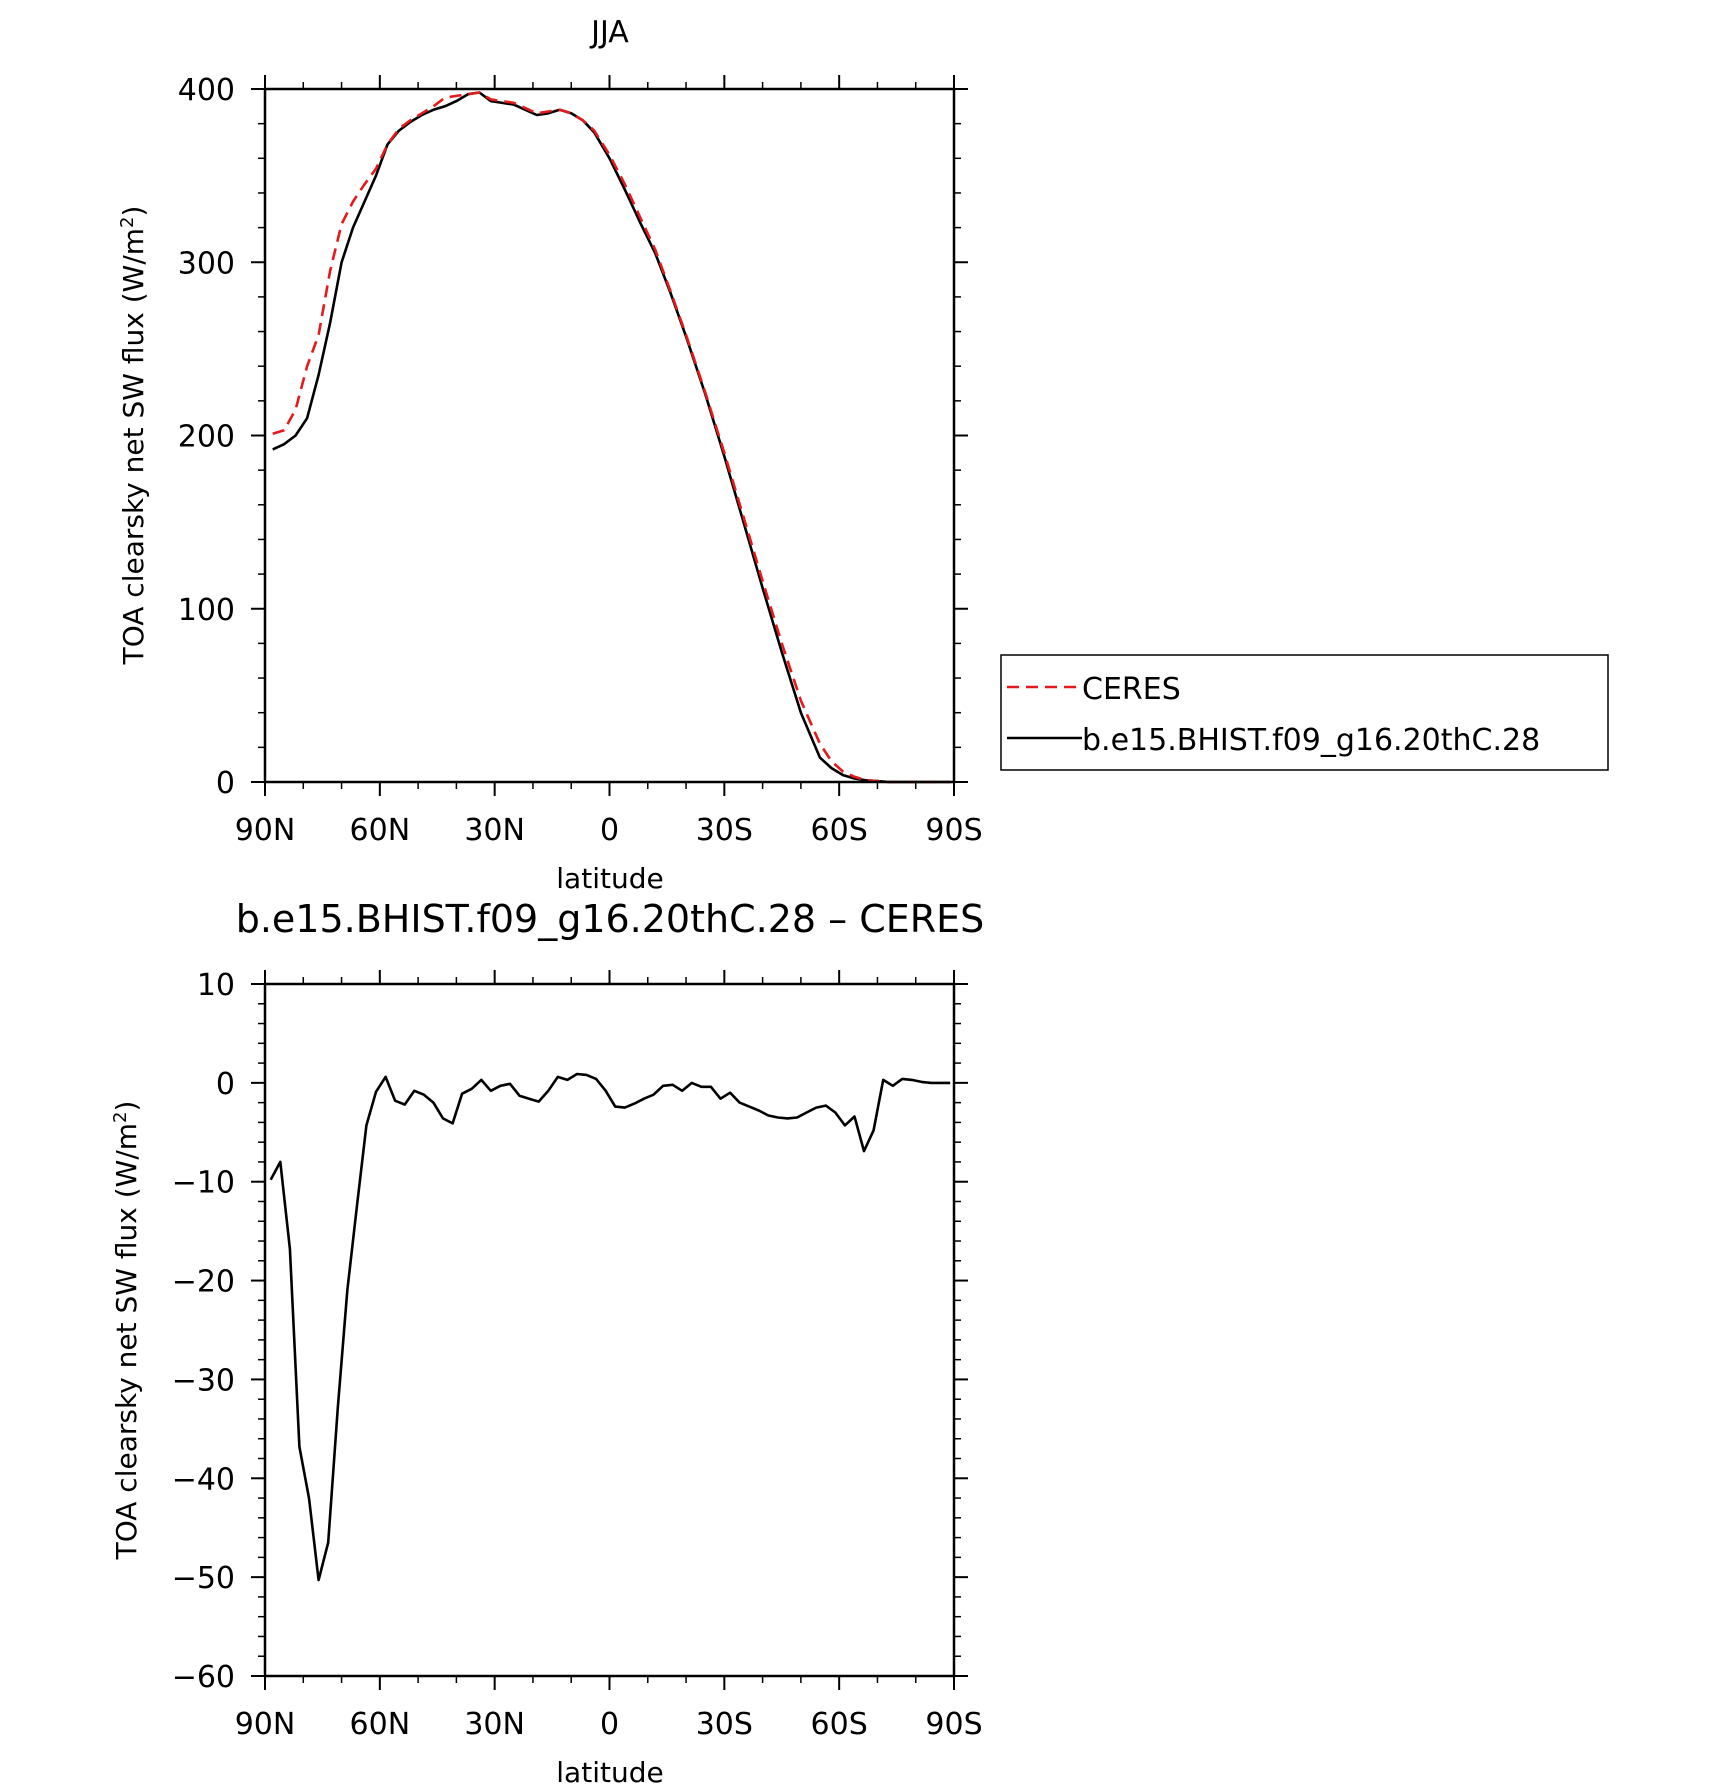 The height and width of the screenshot is (1789, 1710). Describe the element at coordinates (203, 1578) in the screenshot. I see `bottom-y-tick-label: −50` at that location.